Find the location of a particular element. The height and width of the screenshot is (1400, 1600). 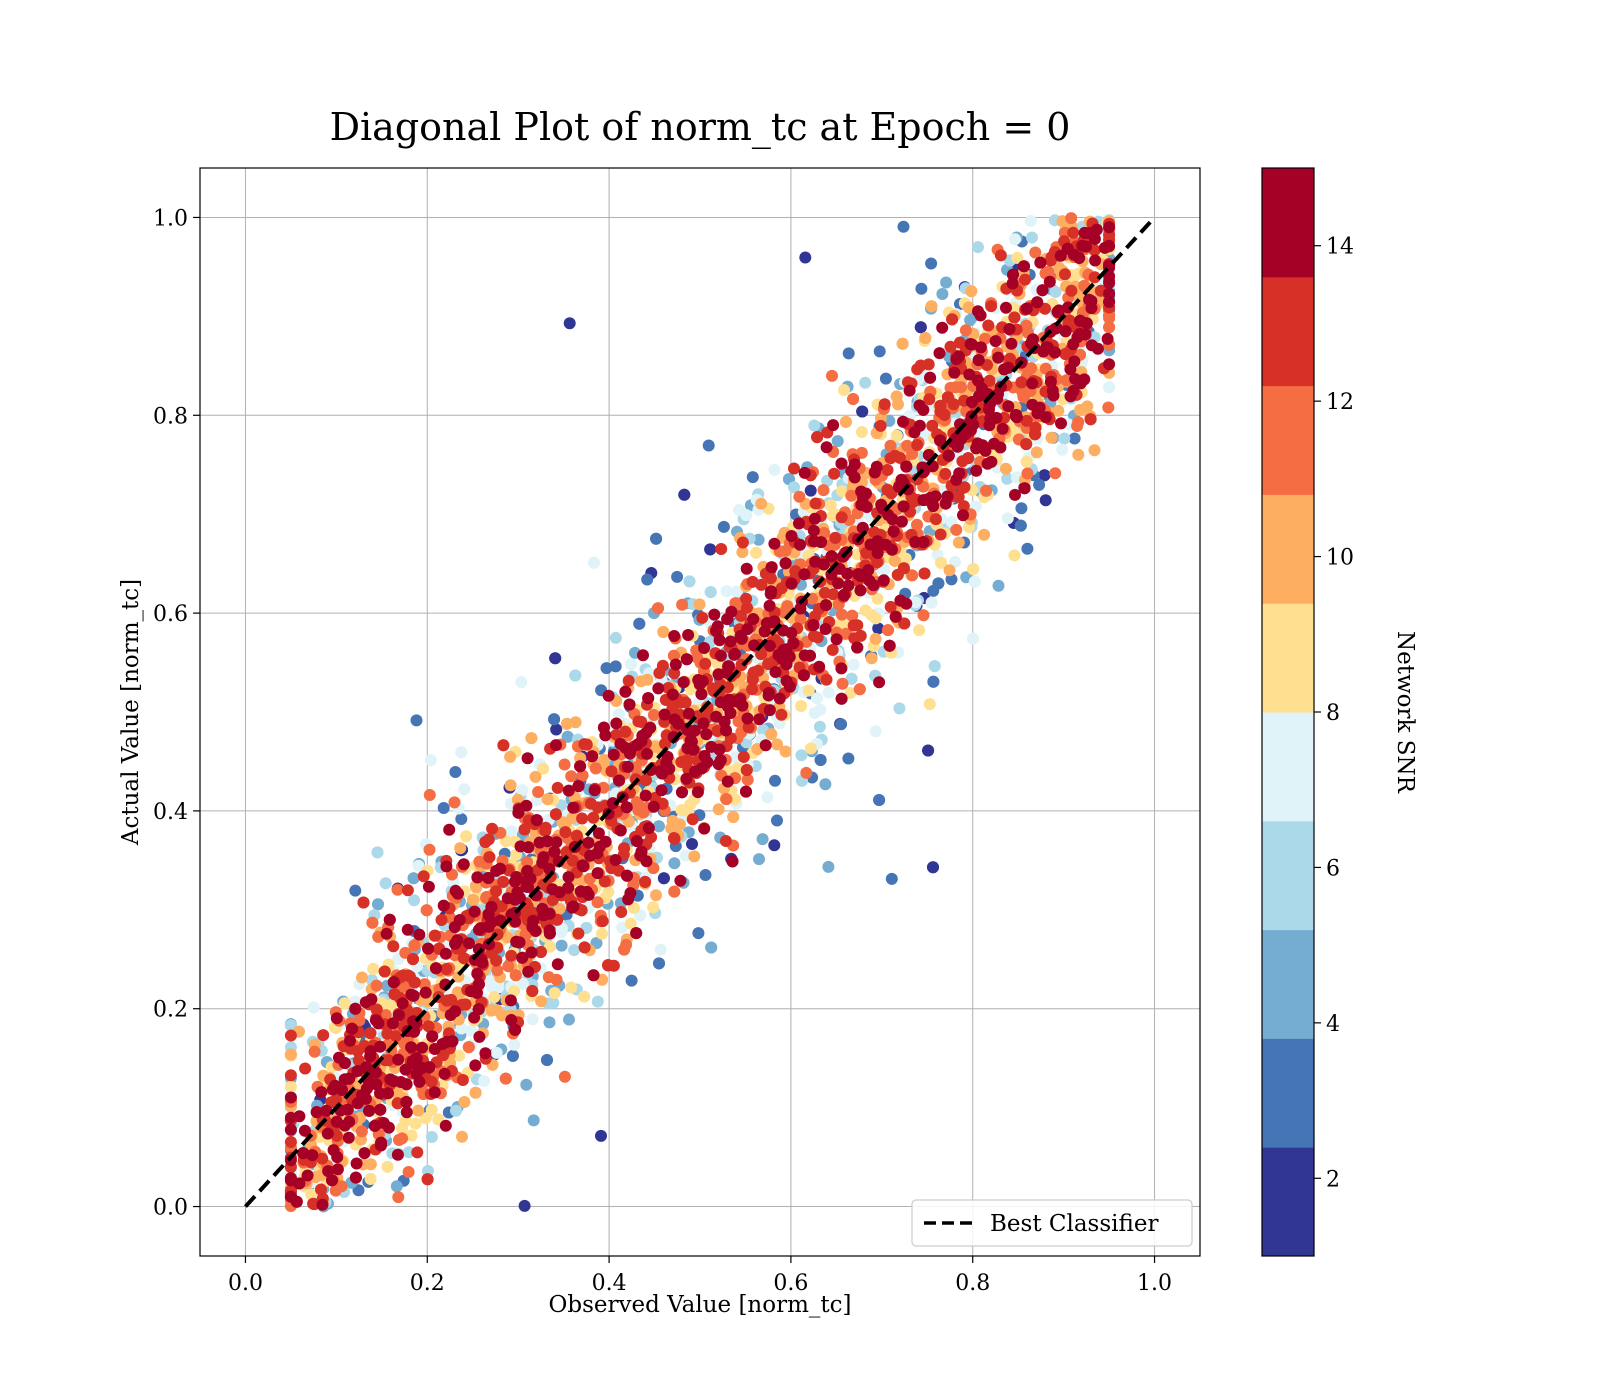

y-axis-ticks: 0.00.20.40.60.81.0 is located at coordinates (176, 713).